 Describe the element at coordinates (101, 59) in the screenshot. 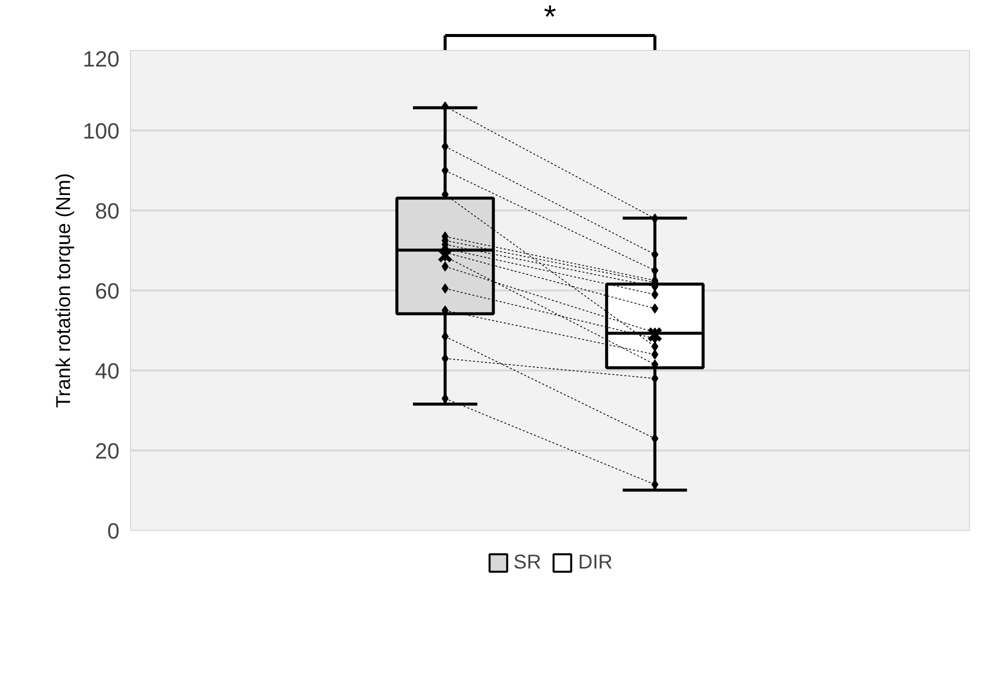

I see `y-tick-label: 120` at that location.